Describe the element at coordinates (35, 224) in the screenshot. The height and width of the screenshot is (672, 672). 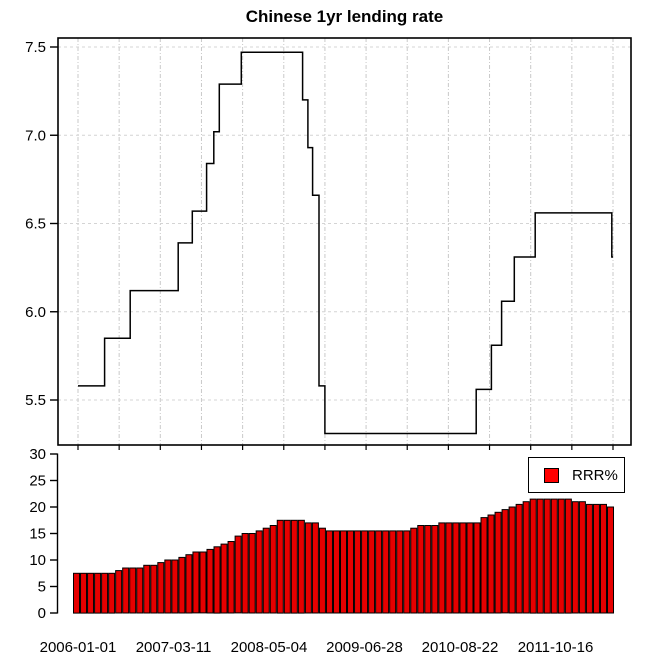
I see `top-y-tick-label: 6.5` at that location.